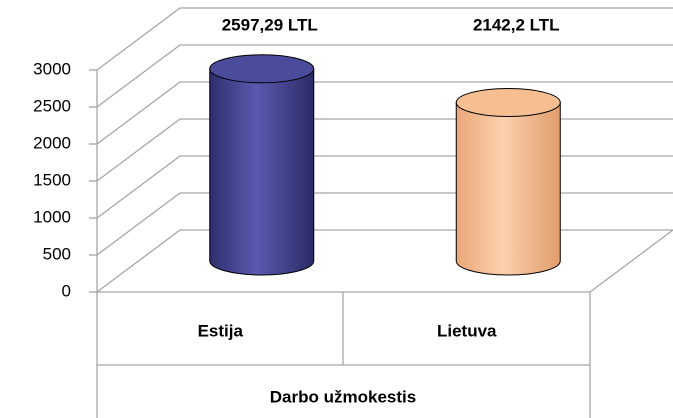  What do you see at coordinates (467, 330) in the screenshot?
I see `x-tick-label: Lietuva` at bounding box center [467, 330].